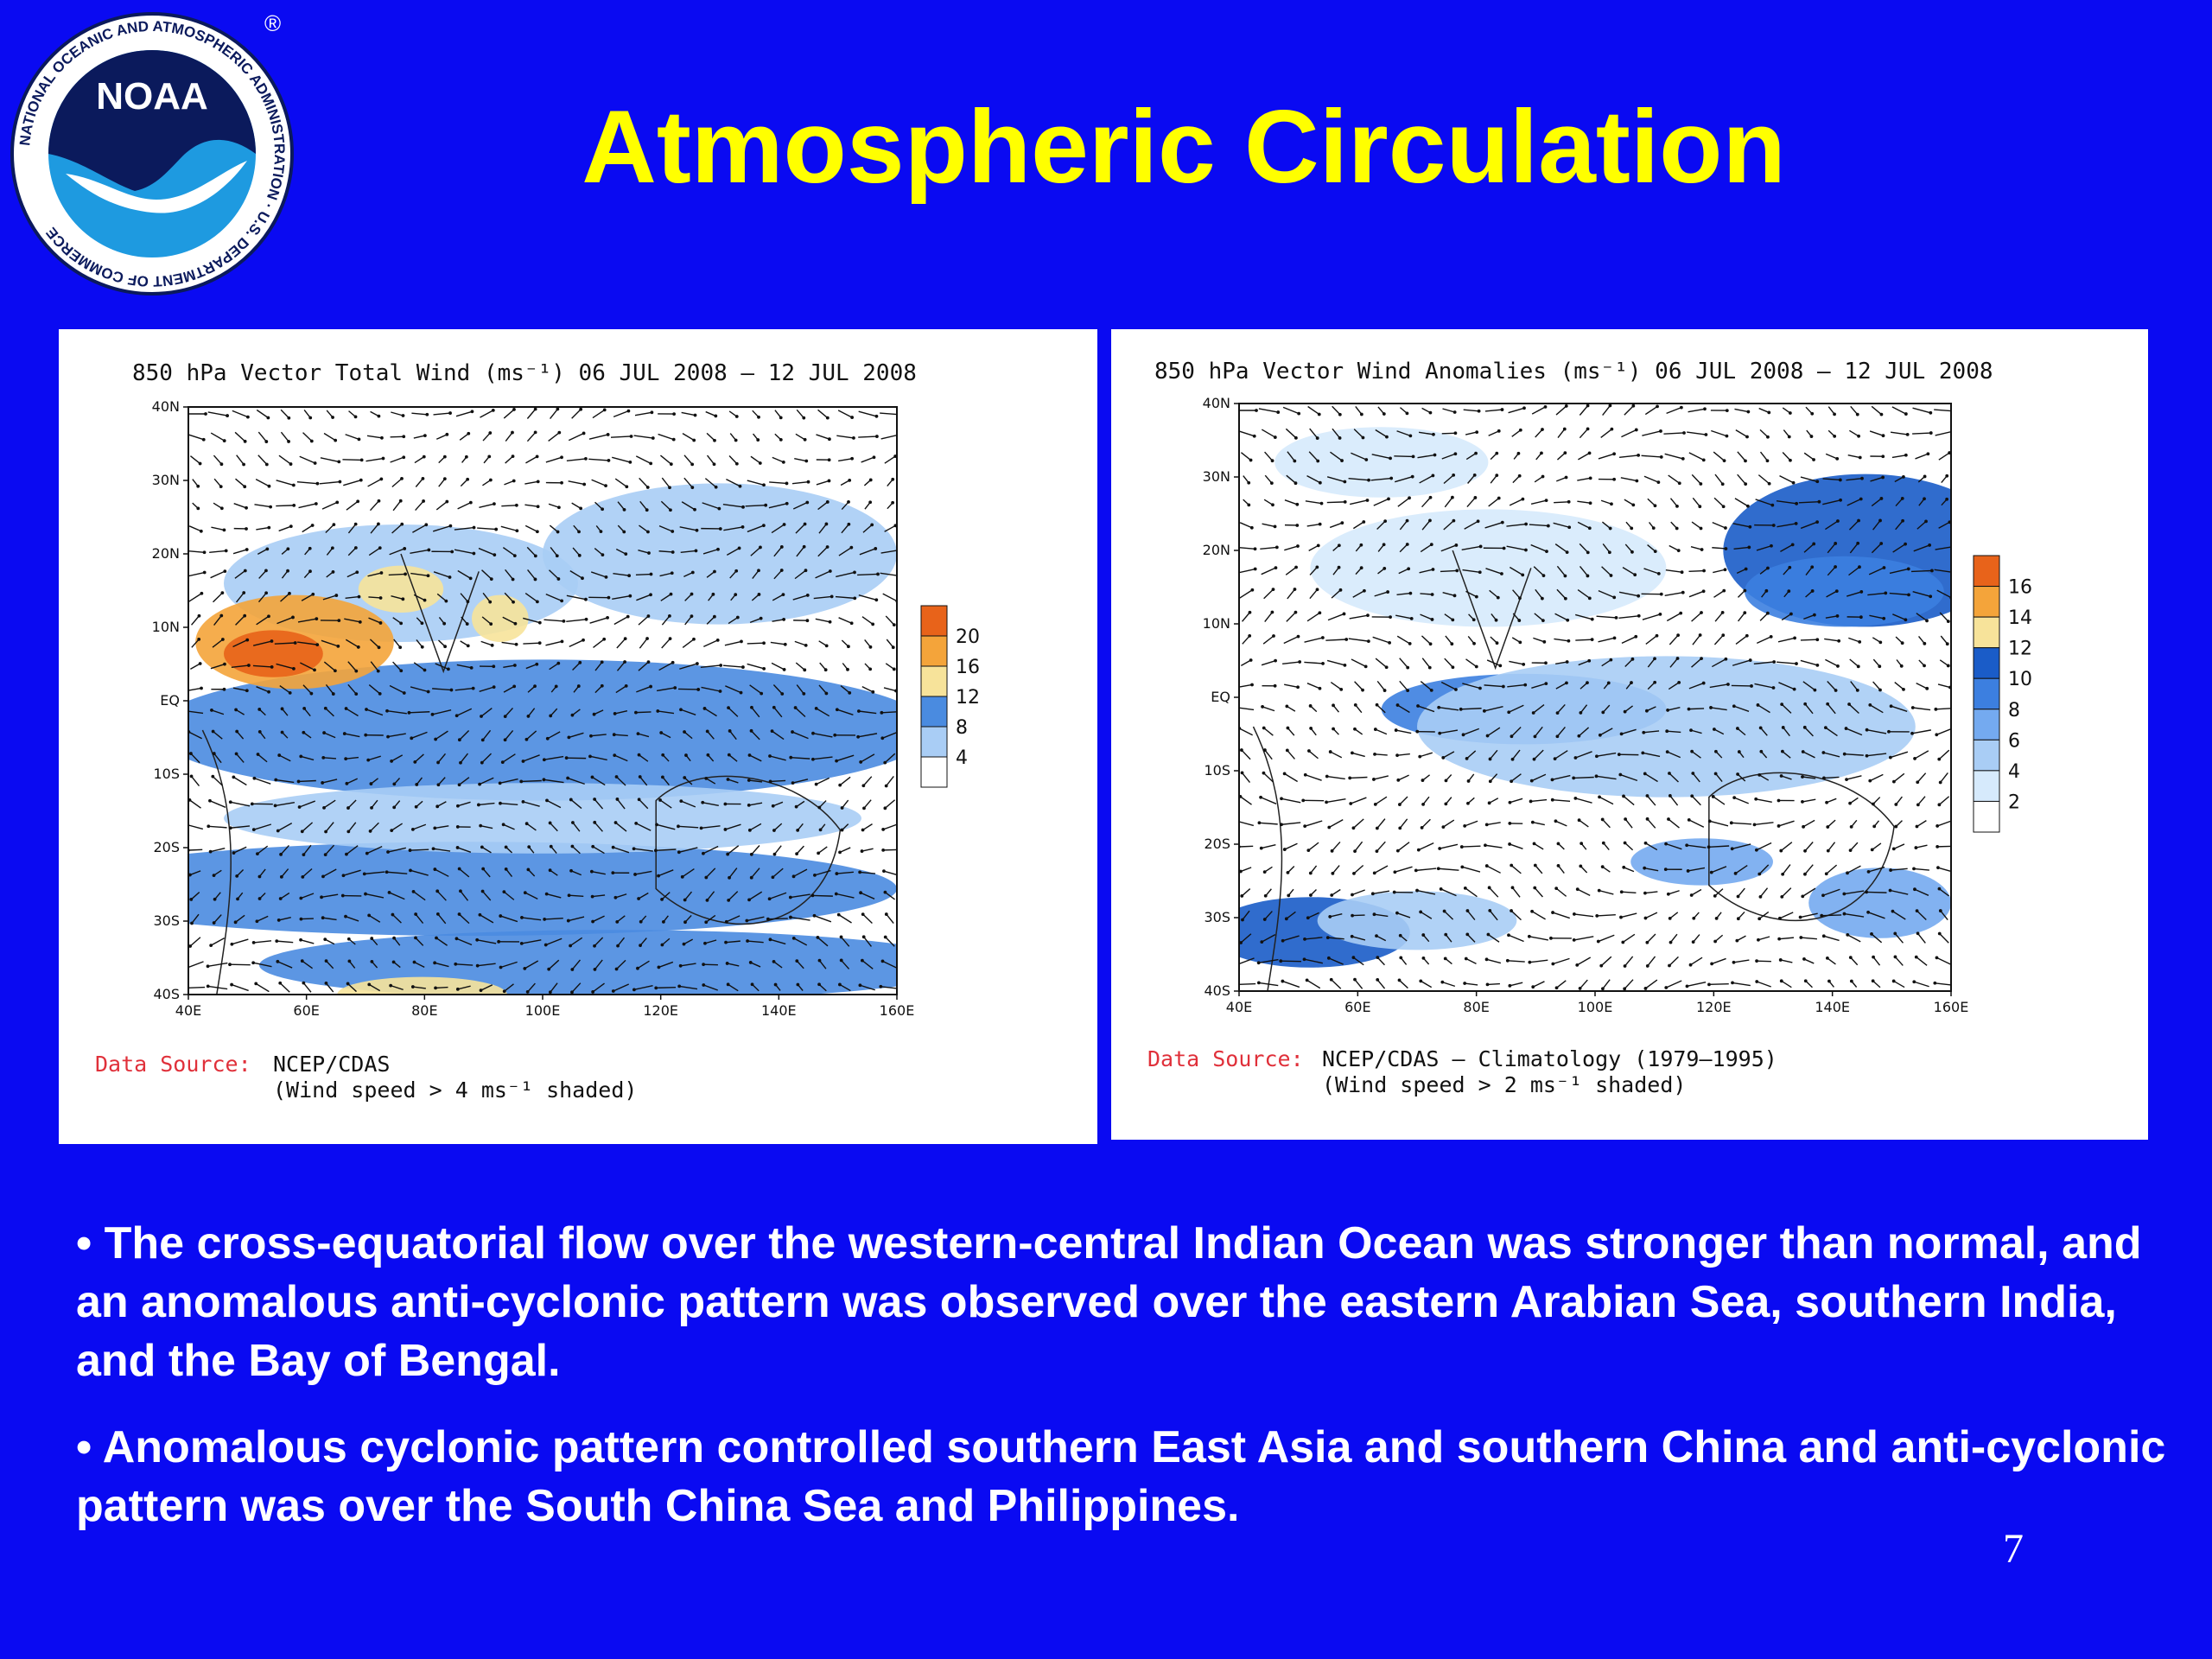 Image resolution: width=2212 pixels, height=1659 pixels. I want to click on page-number: 7, so click(2013, 1549).